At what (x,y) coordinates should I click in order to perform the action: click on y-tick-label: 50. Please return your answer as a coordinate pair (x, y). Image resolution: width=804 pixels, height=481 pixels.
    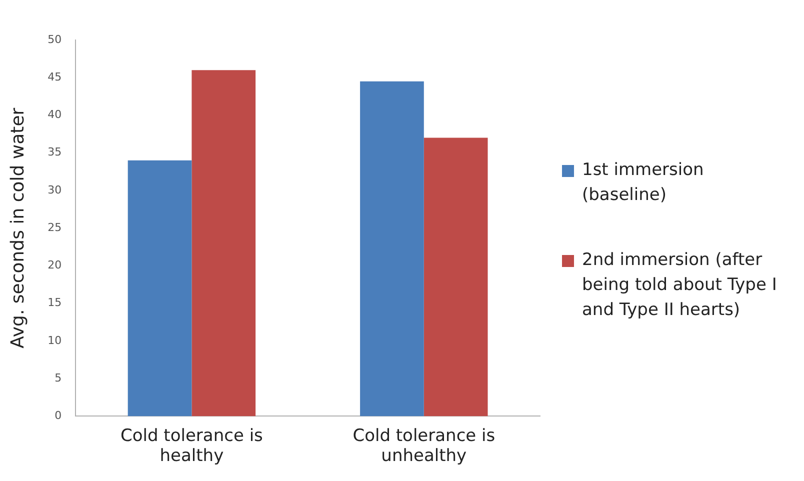
    Looking at the image, I should click on (55, 39).